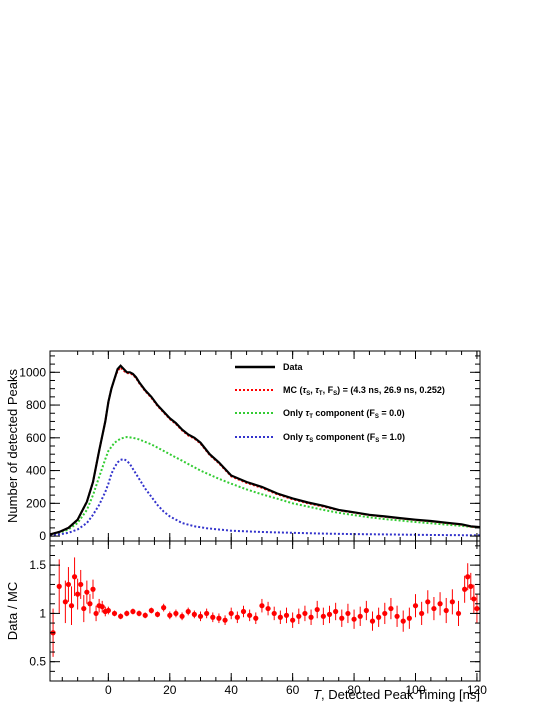 This screenshot has width=545, height=705. I want to click on x-tick-label: 100, so click(415, 690).